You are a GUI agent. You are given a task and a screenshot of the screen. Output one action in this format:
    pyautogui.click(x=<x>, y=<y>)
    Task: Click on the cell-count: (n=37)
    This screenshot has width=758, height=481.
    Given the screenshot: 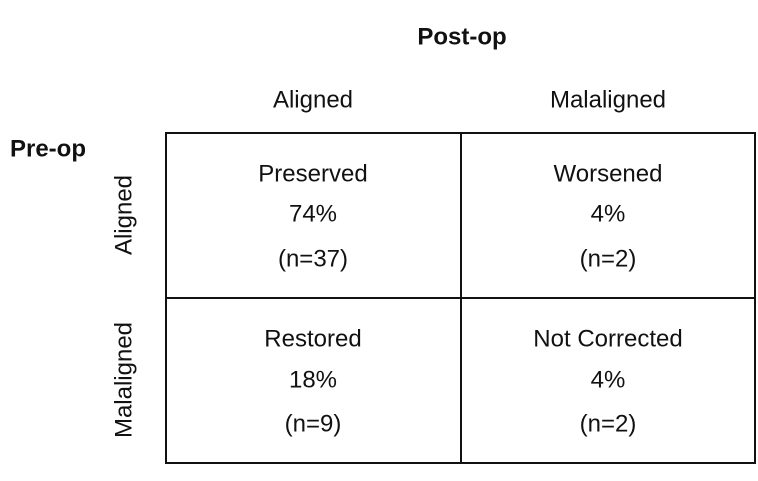 What is the action you would take?
    pyautogui.click(x=313, y=258)
    